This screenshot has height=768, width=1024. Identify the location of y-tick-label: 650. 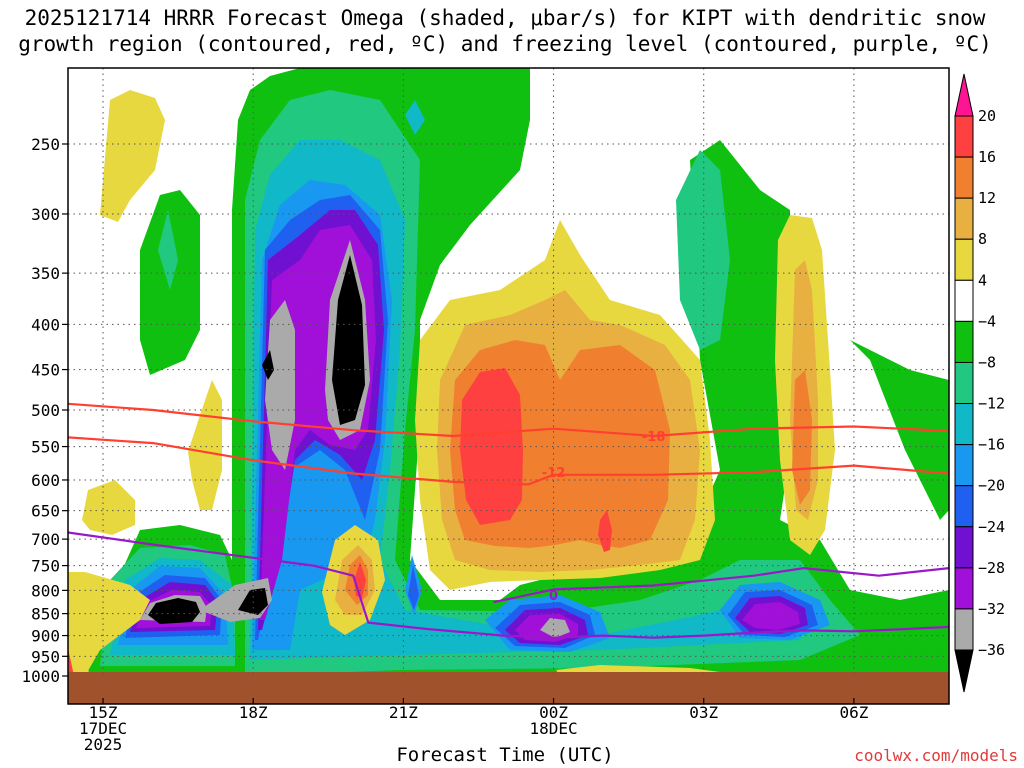
(45, 511).